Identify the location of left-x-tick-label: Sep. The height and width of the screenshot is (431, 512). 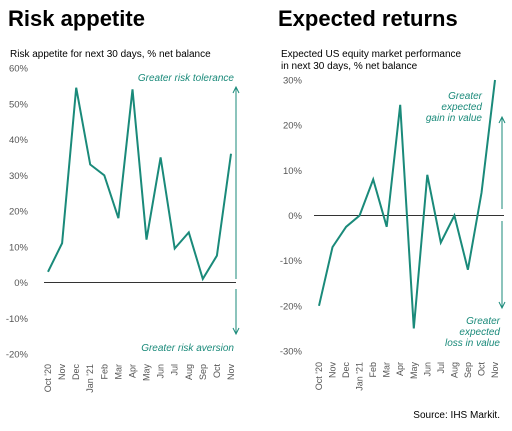
(203, 372).